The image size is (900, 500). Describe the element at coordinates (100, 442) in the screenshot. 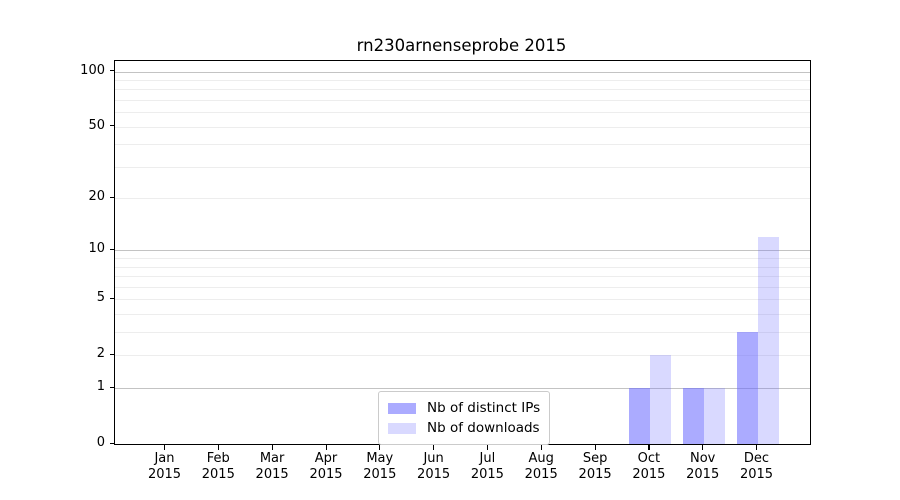

I see `y-tick-label: 0` at that location.